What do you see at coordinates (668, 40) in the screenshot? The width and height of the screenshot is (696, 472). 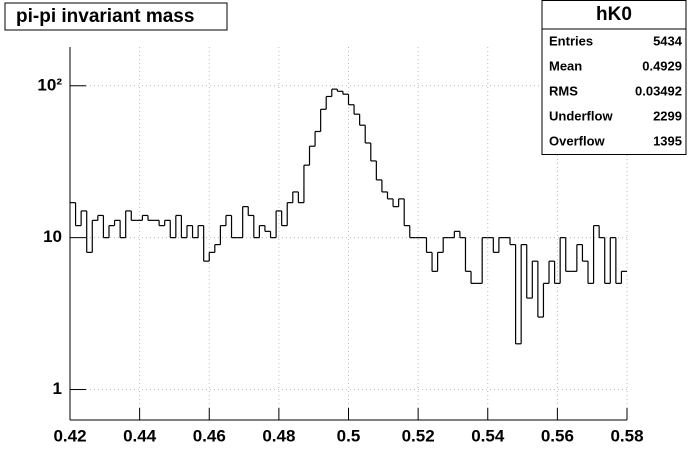 I see `stats-value: 5434` at bounding box center [668, 40].